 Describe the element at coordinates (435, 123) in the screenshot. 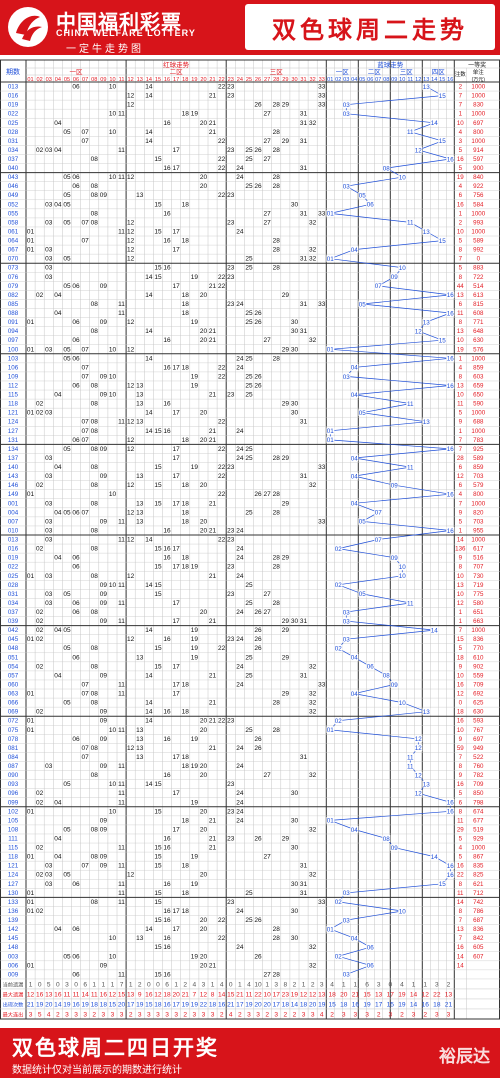

I see `blue-ball-number: 14` at that location.